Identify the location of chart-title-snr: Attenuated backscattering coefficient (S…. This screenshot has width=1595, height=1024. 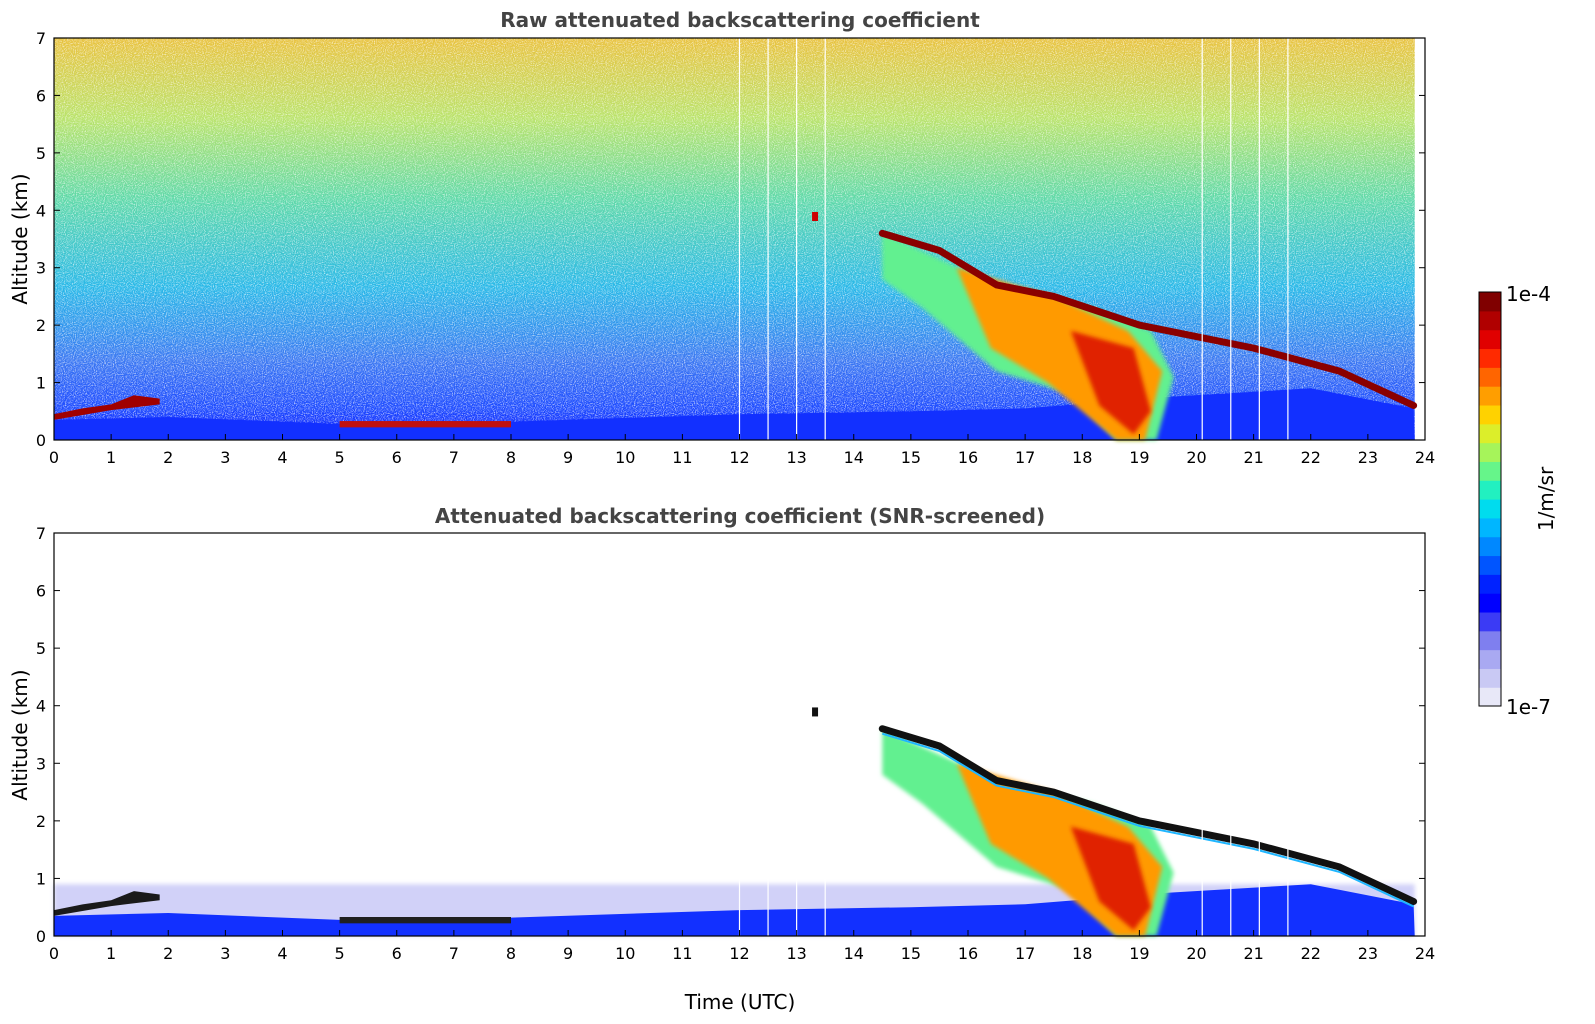
(740, 516).